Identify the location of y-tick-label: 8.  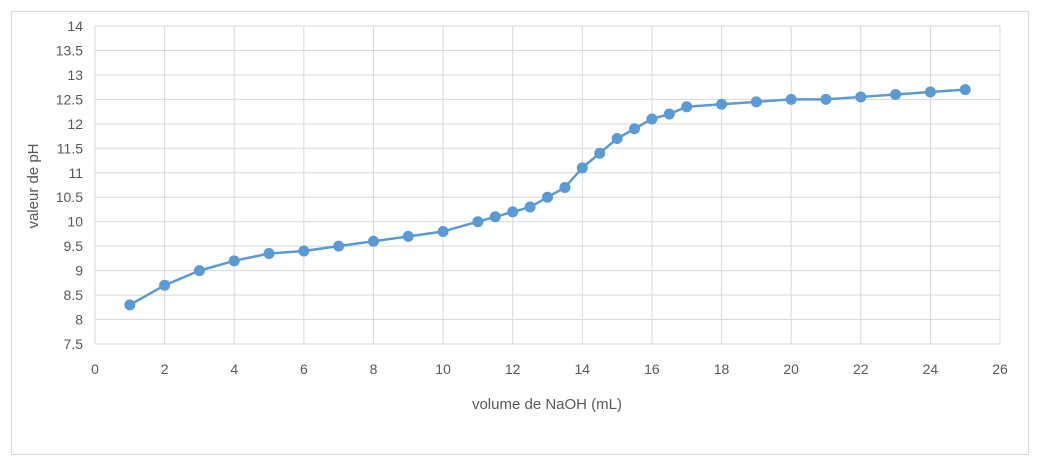
(79, 320).